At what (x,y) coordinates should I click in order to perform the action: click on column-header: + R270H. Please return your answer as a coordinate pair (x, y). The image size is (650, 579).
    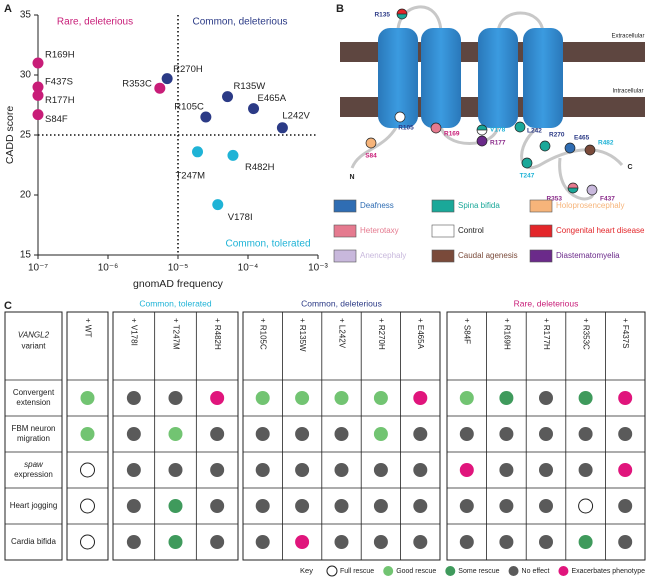
    Looking at the image, I should click on (381, 334).